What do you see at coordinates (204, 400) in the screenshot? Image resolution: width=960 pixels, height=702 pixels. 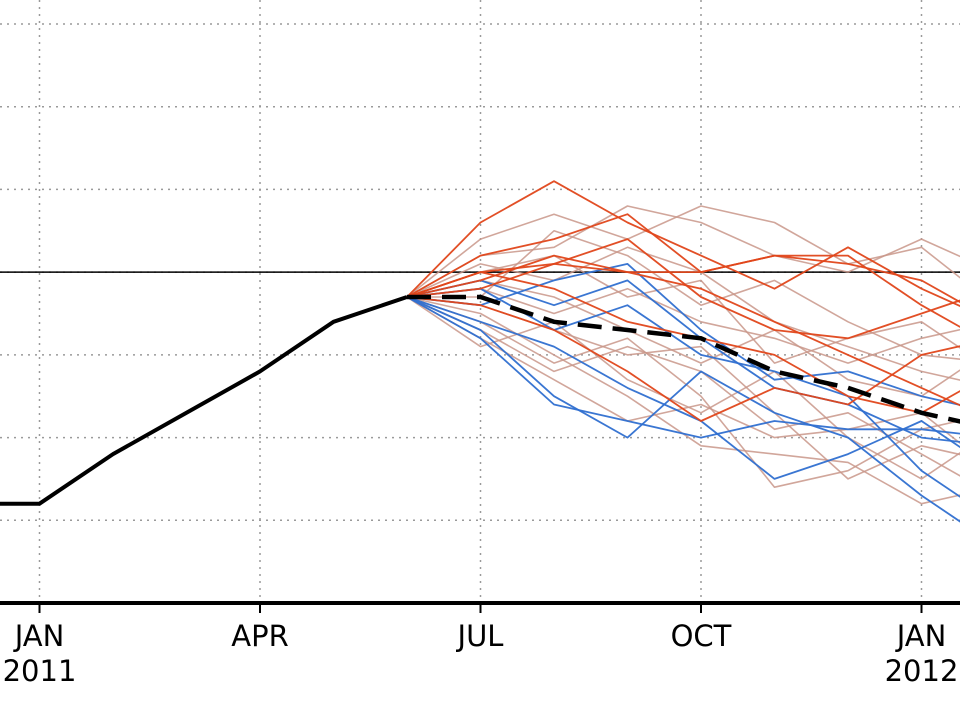 I see `observed-series-line` at bounding box center [204, 400].